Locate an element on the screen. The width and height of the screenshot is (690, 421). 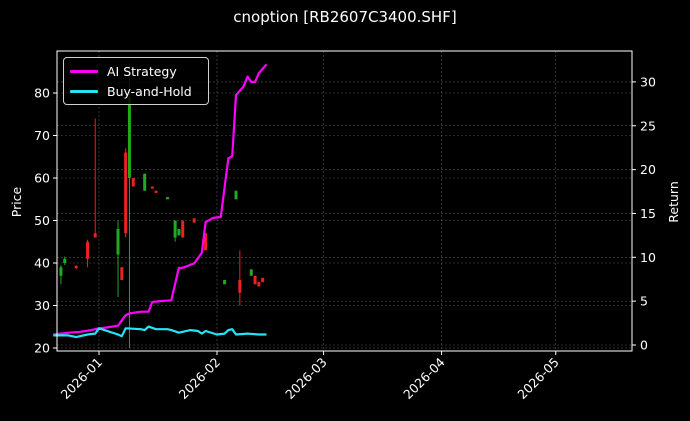
x-tick-label: 2026-03 is located at coordinates (306, 379).